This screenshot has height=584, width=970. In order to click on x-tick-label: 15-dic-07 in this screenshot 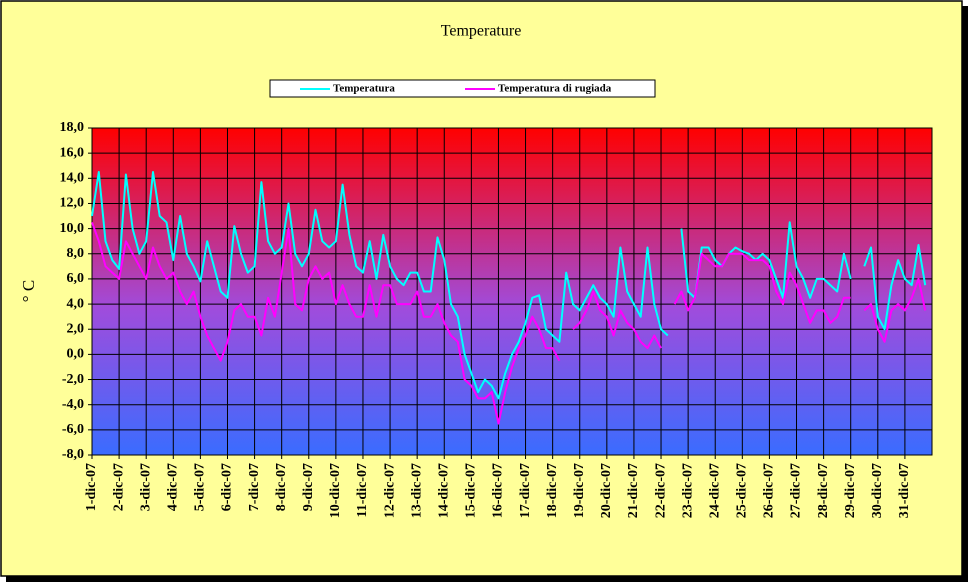, I will do `click(471, 490)`.